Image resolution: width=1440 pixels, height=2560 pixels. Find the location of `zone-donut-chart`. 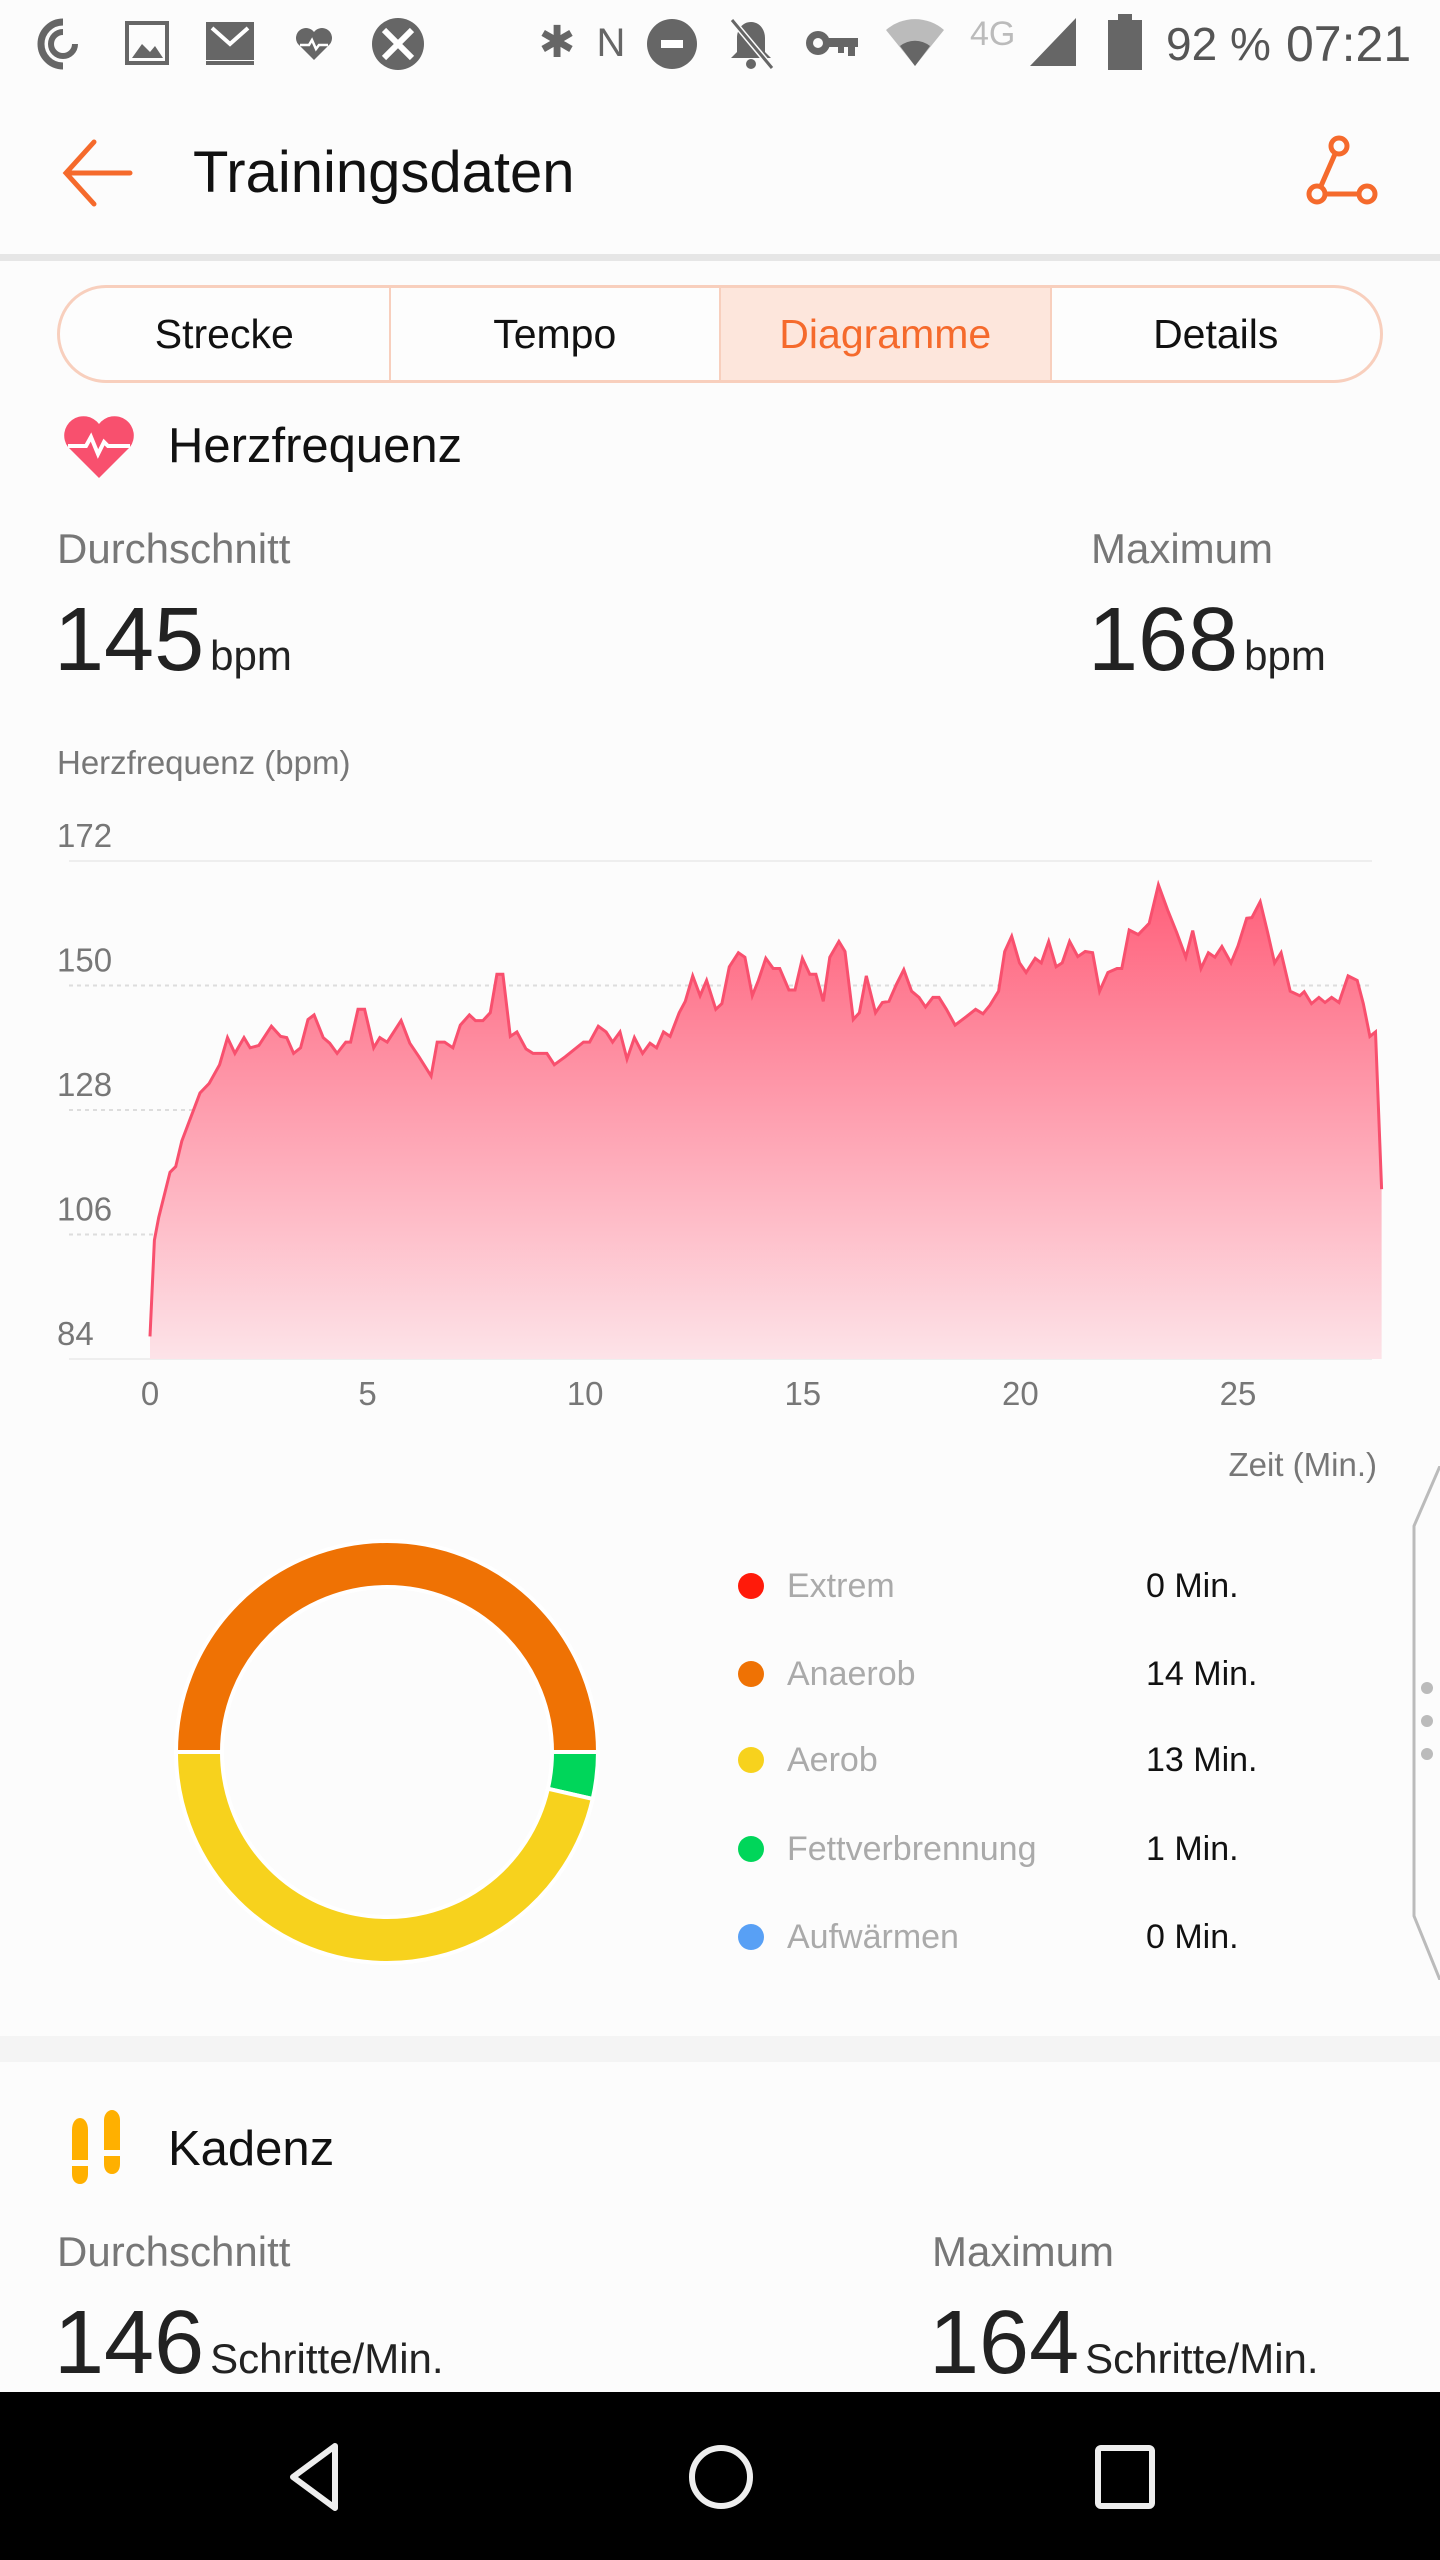

zone-donut-chart is located at coordinates (387, 1752).